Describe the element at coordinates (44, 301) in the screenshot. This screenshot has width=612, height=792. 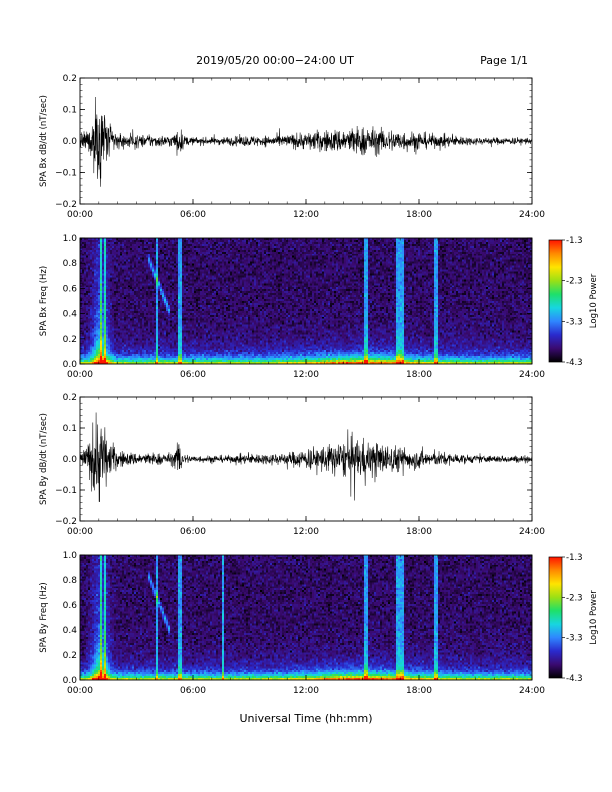
I see `y-axis-title: SPA Bx Freq (Hz)` at that location.